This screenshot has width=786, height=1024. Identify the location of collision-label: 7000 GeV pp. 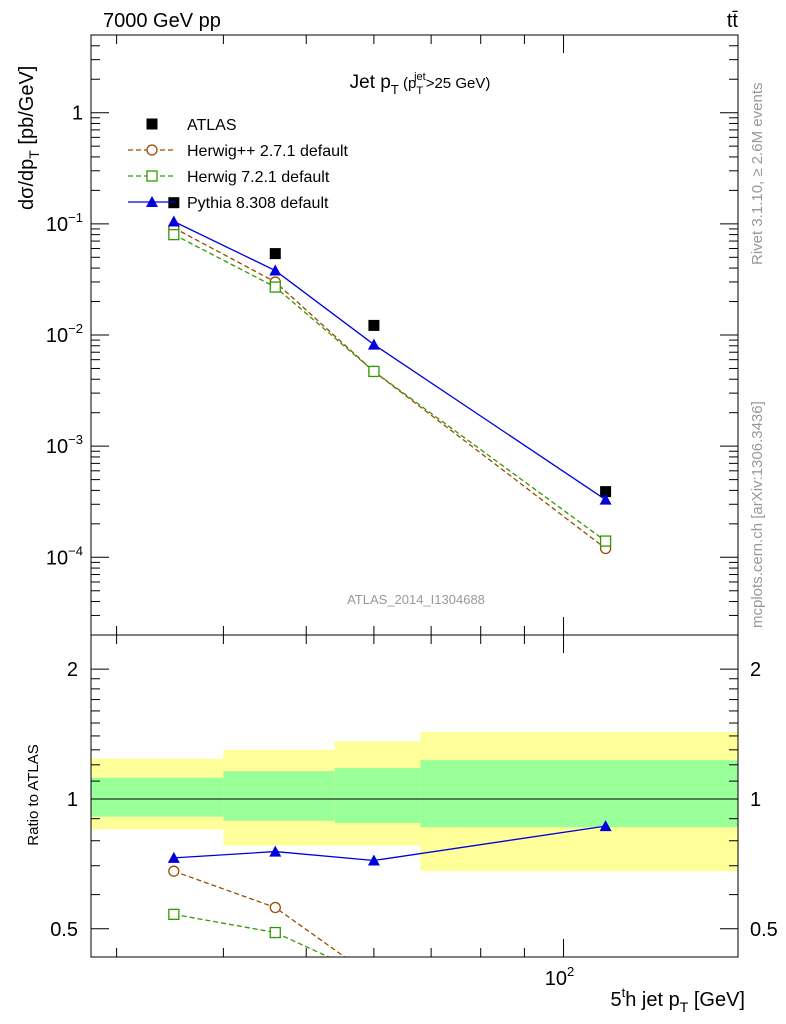
(162, 21).